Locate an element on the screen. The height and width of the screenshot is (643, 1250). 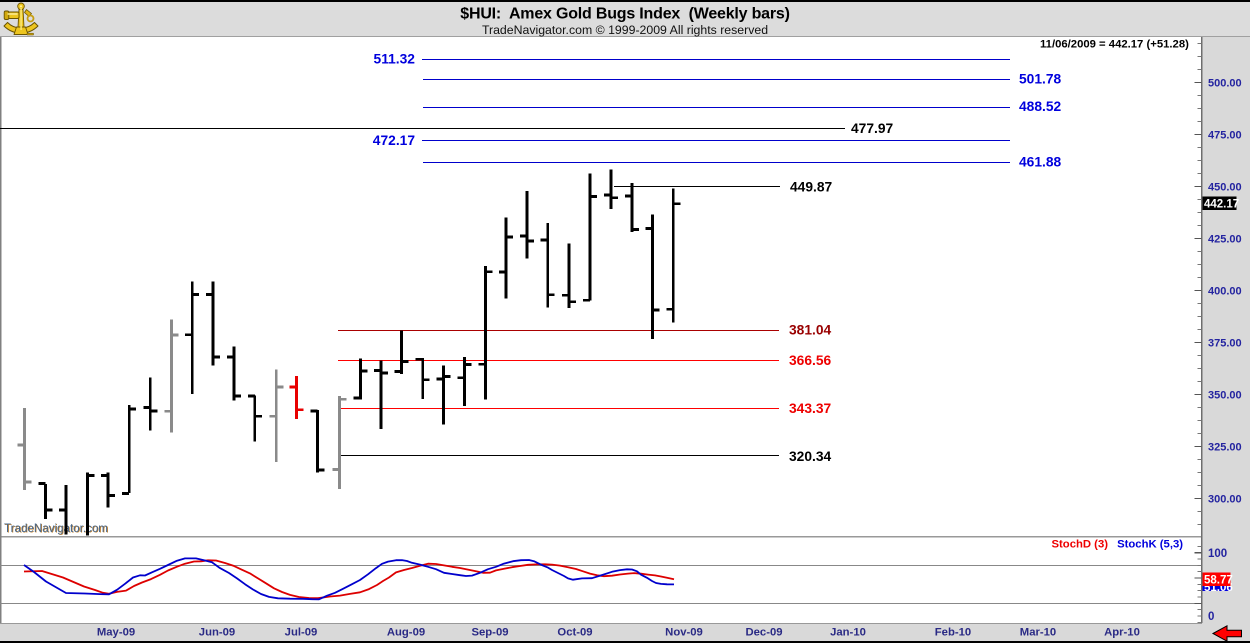
svg-text: Sep-09 is located at coordinates (489, 633).